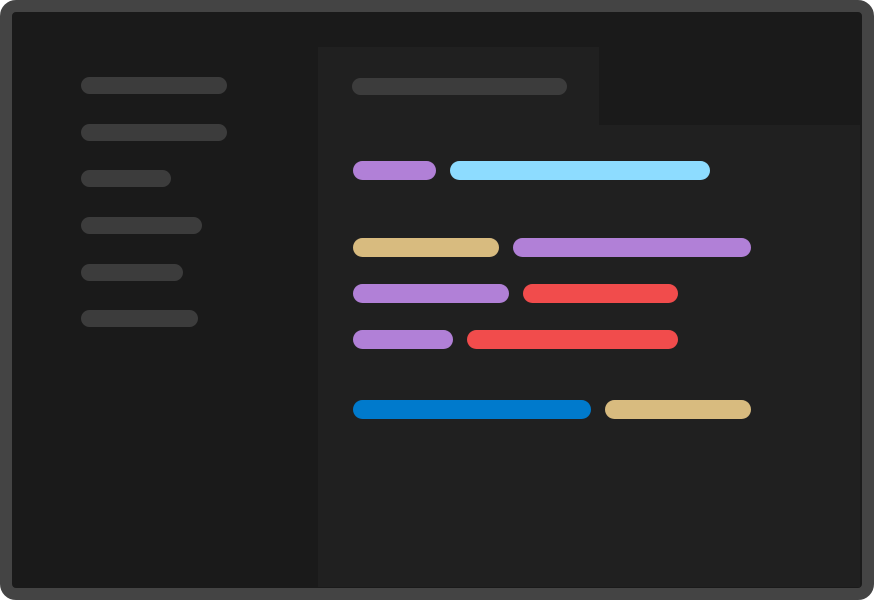 The height and width of the screenshot is (600, 874). What do you see at coordinates (472, 409) in the screenshot?
I see `function-token` at bounding box center [472, 409].